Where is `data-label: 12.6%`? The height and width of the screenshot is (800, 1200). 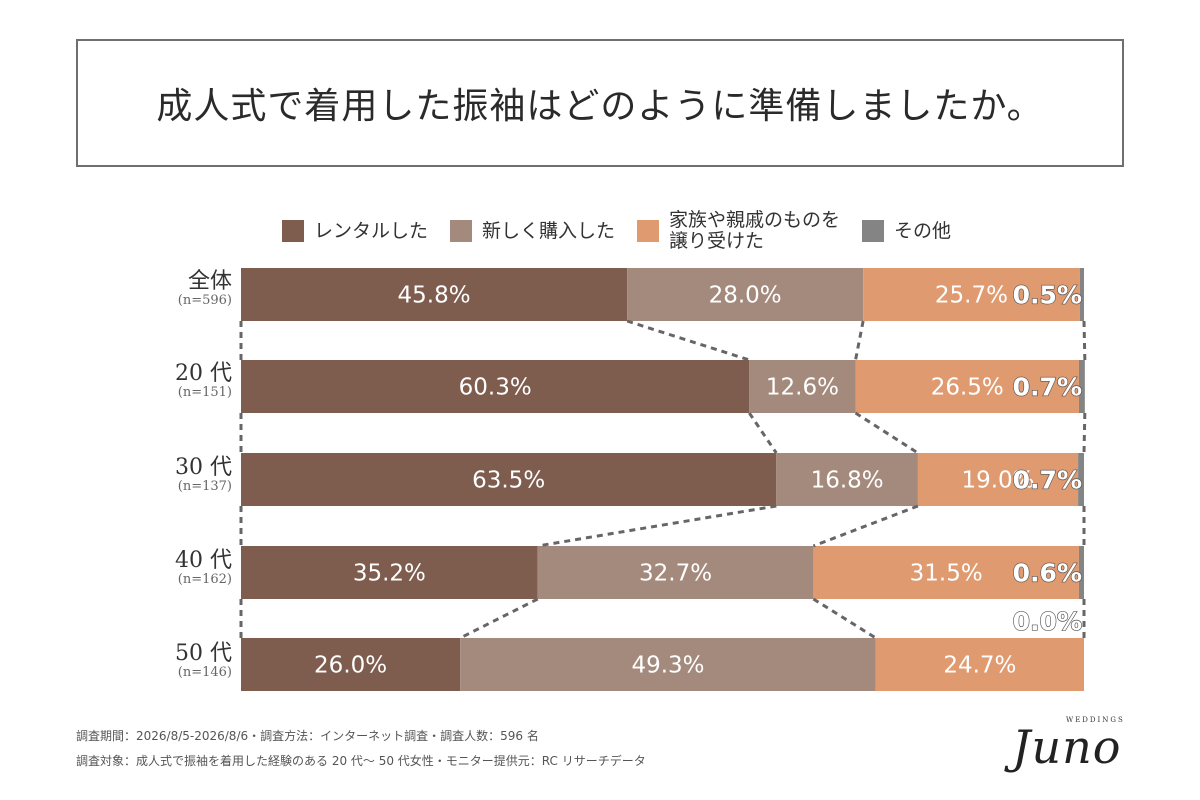 data-label: 12.6% is located at coordinates (802, 388).